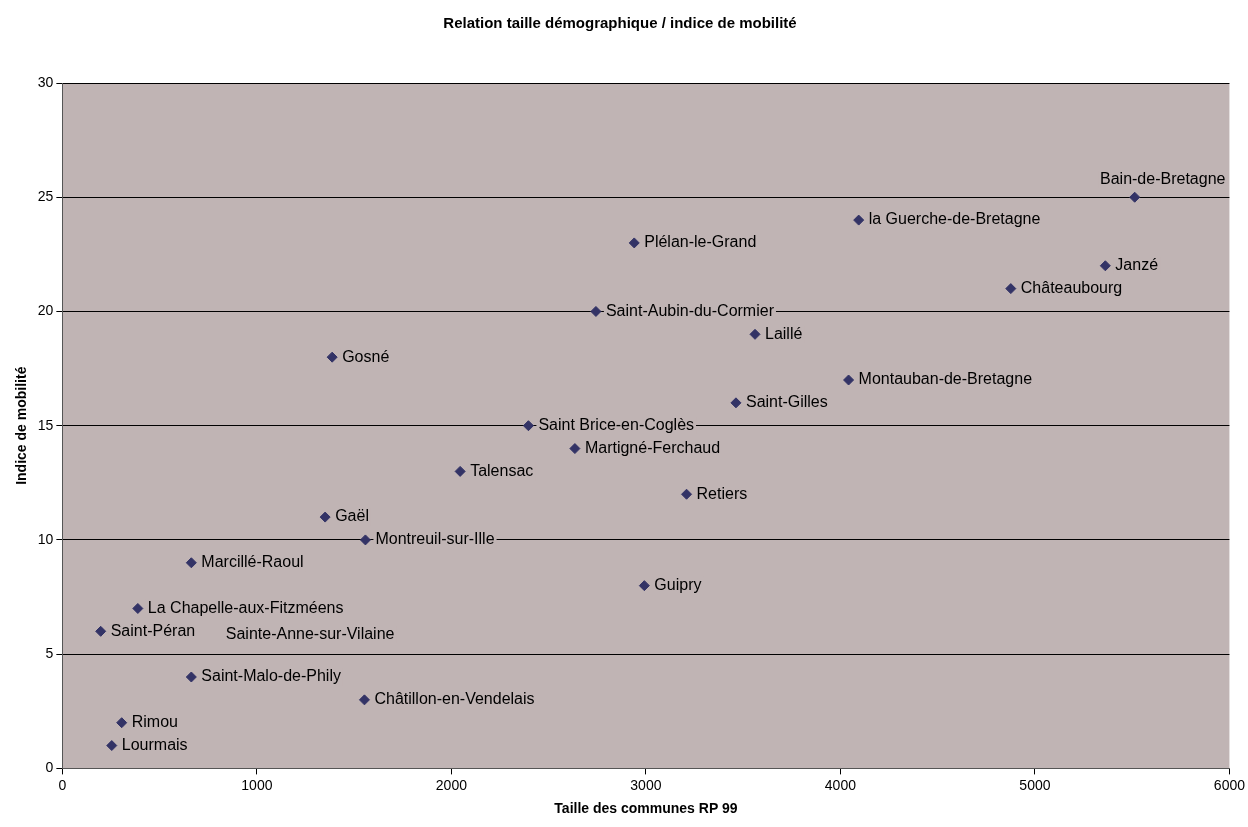  What do you see at coordinates (840, 784) in the screenshot?
I see `x-tick-label: 4000` at bounding box center [840, 784].